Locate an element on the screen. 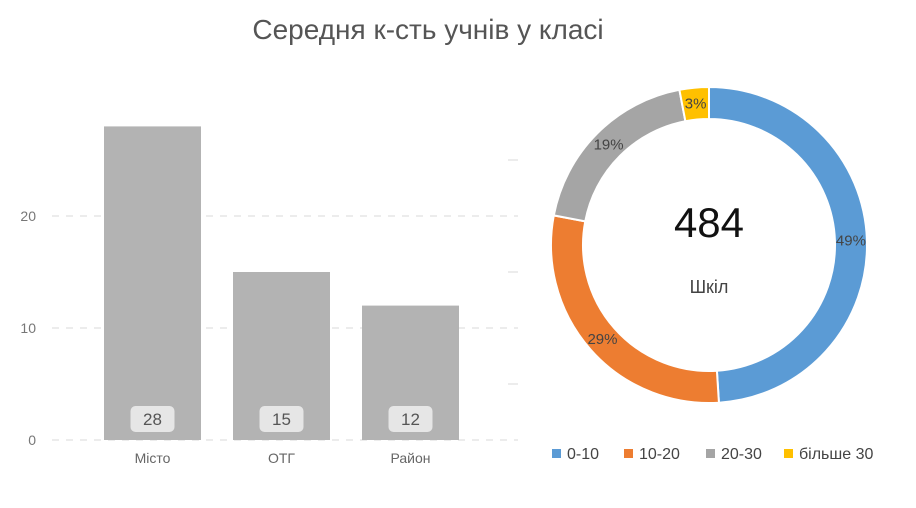 The image size is (916, 508). x-tick-label: Район is located at coordinates (411, 458).